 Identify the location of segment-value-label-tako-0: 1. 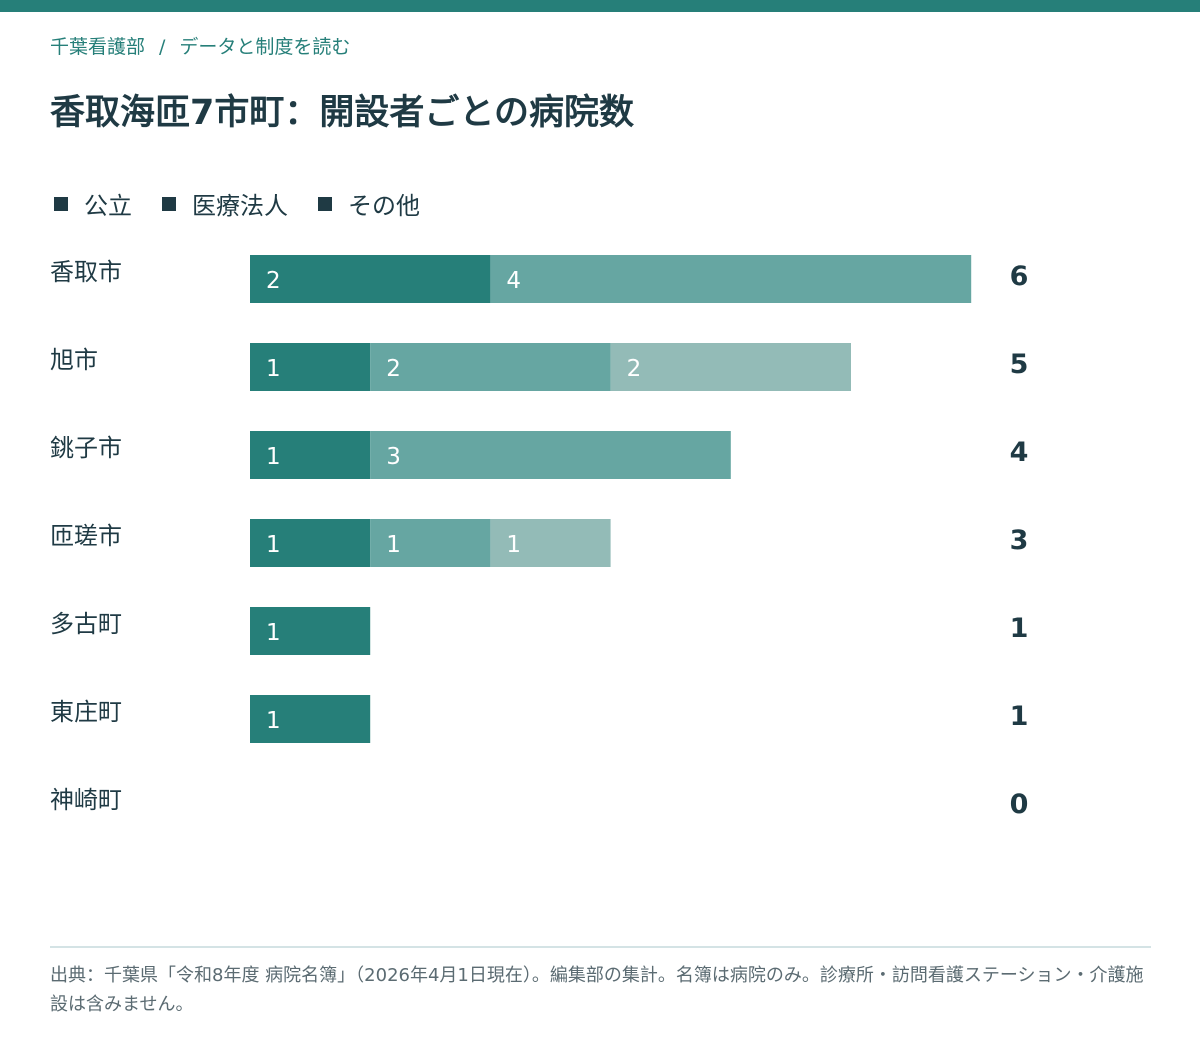
(273, 633).